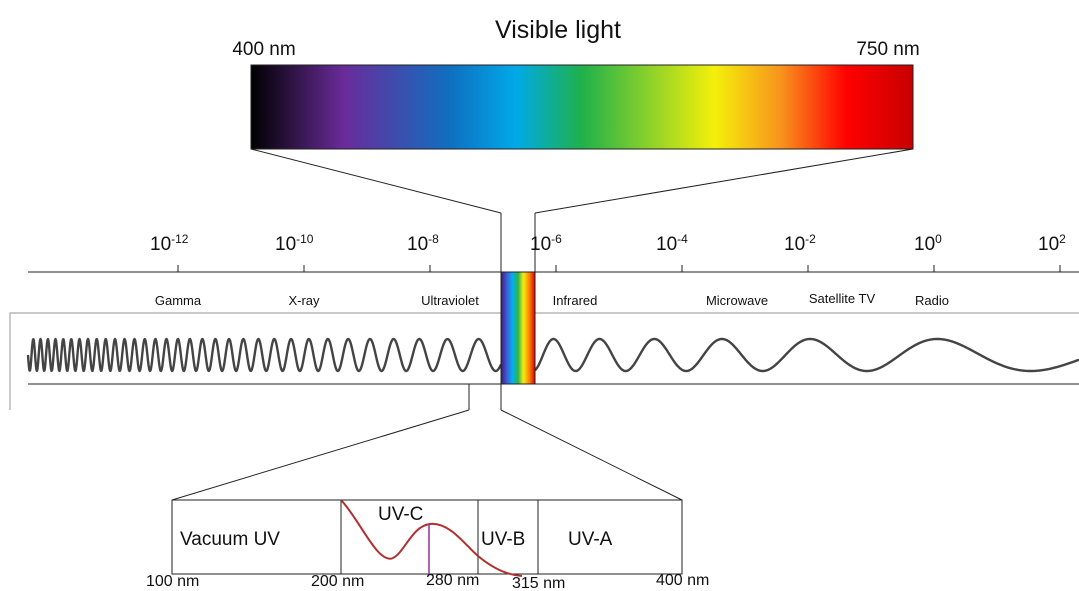 The image size is (1079, 591). What do you see at coordinates (450, 300) in the screenshot?
I see `band-label-ultraviolet: Ultraviolet` at bounding box center [450, 300].